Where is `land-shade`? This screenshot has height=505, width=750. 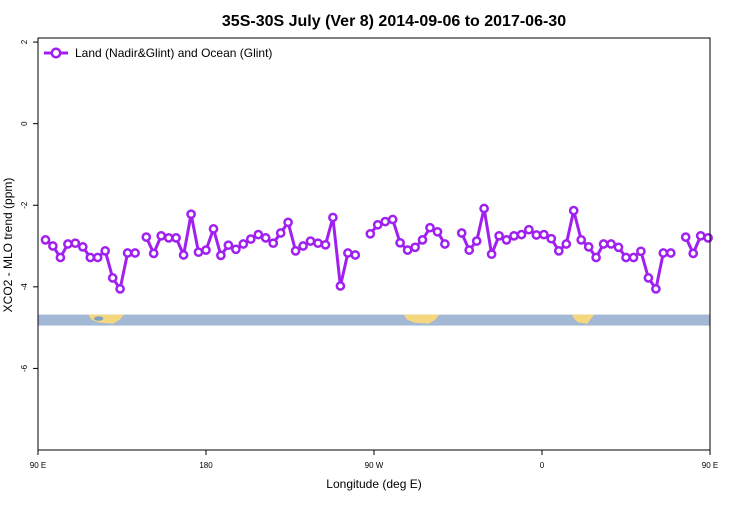
land-shade is located at coordinates (99, 318).